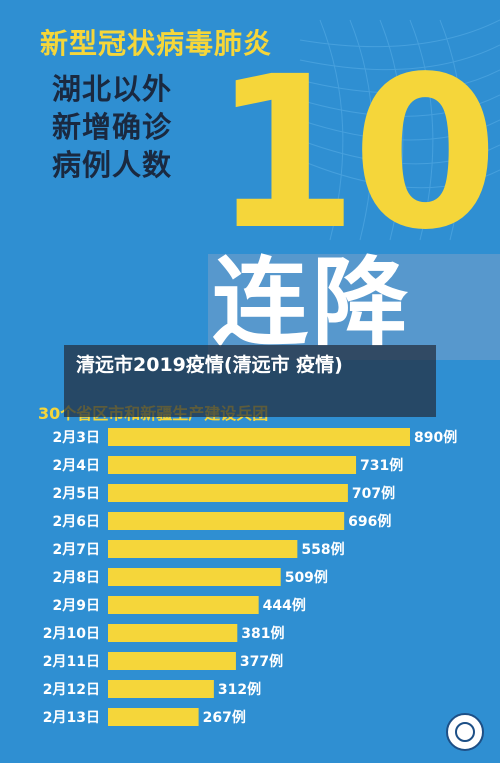 This screenshot has height=763, width=500. Describe the element at coordinates (369, 521) in the screenshot. I see `value-label: 696例` at that location.